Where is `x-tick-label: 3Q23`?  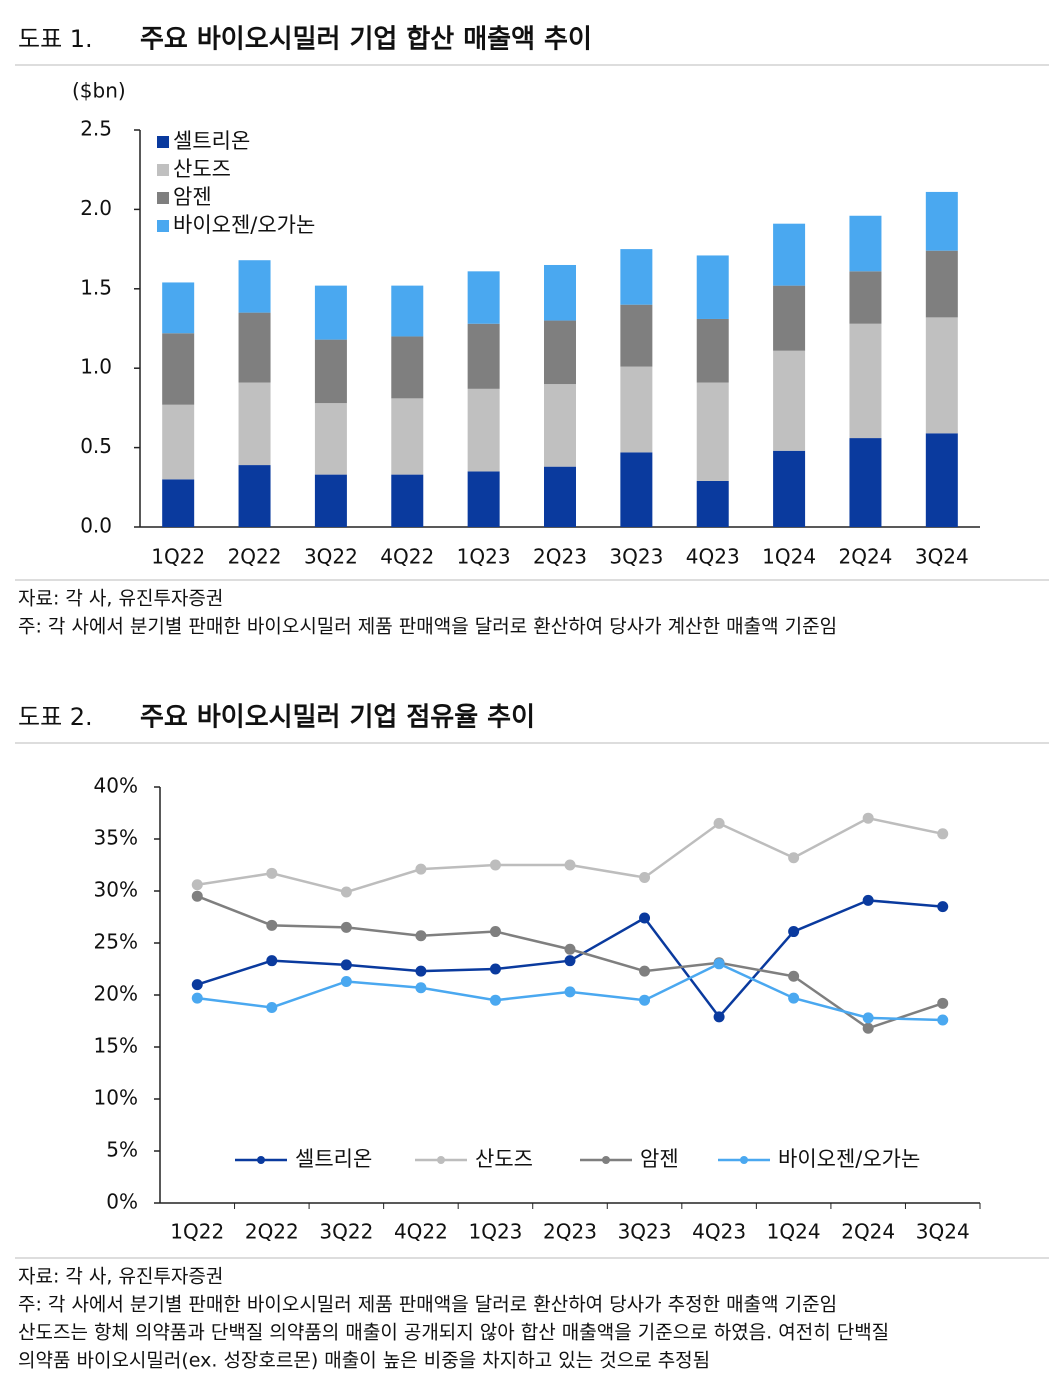
x-tick-label: 3Q23 is located at coordinates (645, 1232).